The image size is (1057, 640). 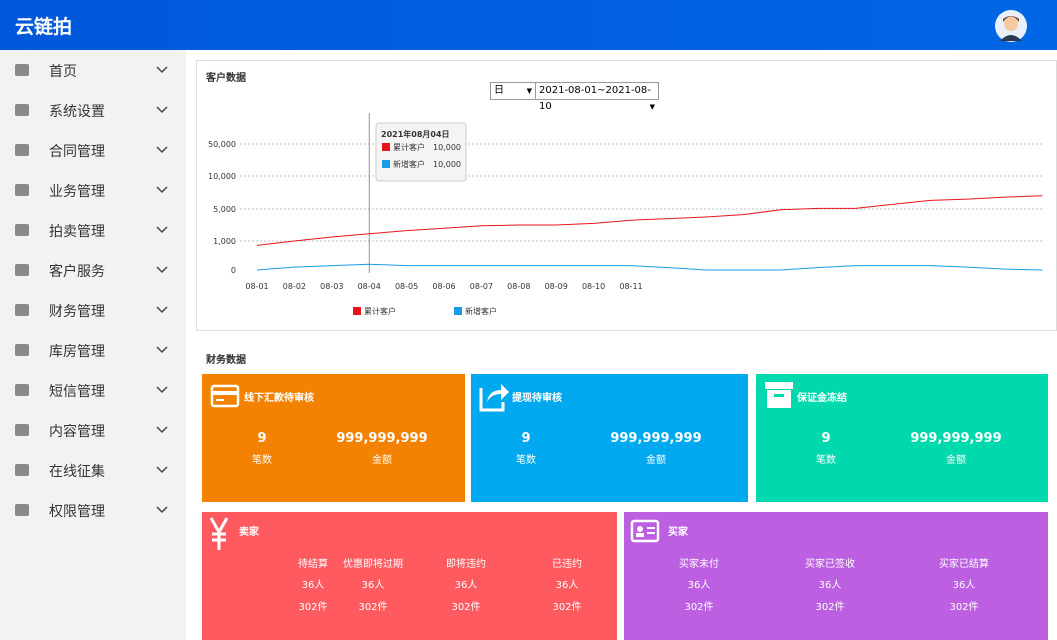 What do you see at coordinates (406, 286) in the screenshot?
I see `x-tick-label: 08-05` at bounding box center [406, 286].